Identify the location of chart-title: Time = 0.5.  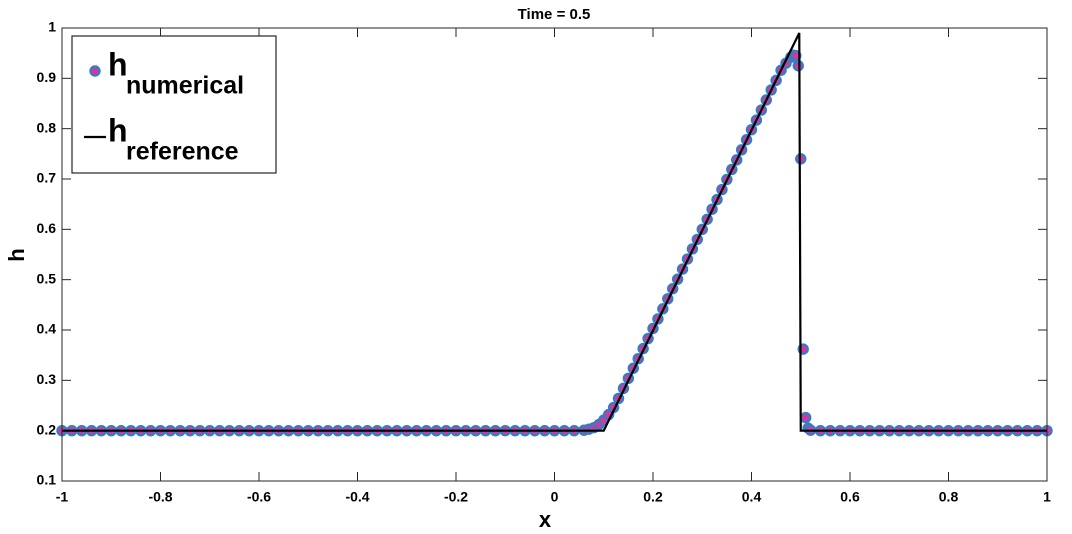
(554, 14).